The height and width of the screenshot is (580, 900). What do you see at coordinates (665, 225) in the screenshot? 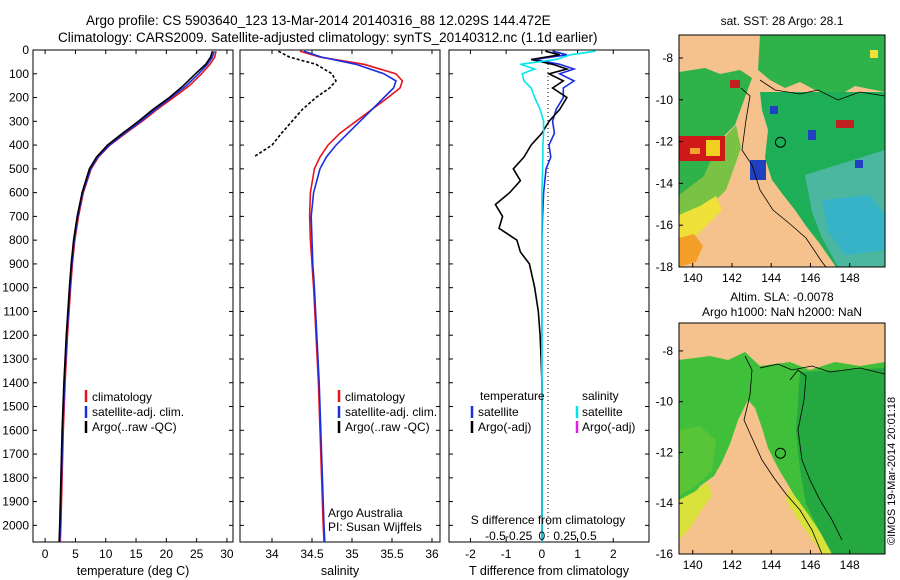
I see `map-lat-label: -16` at bounding box center [665, 225].